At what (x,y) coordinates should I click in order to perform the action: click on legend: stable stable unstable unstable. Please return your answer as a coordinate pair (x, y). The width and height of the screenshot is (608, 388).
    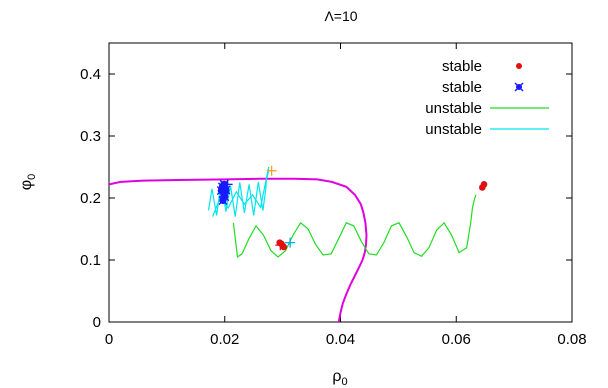
    Looking at the image, I should click on (487, 98).